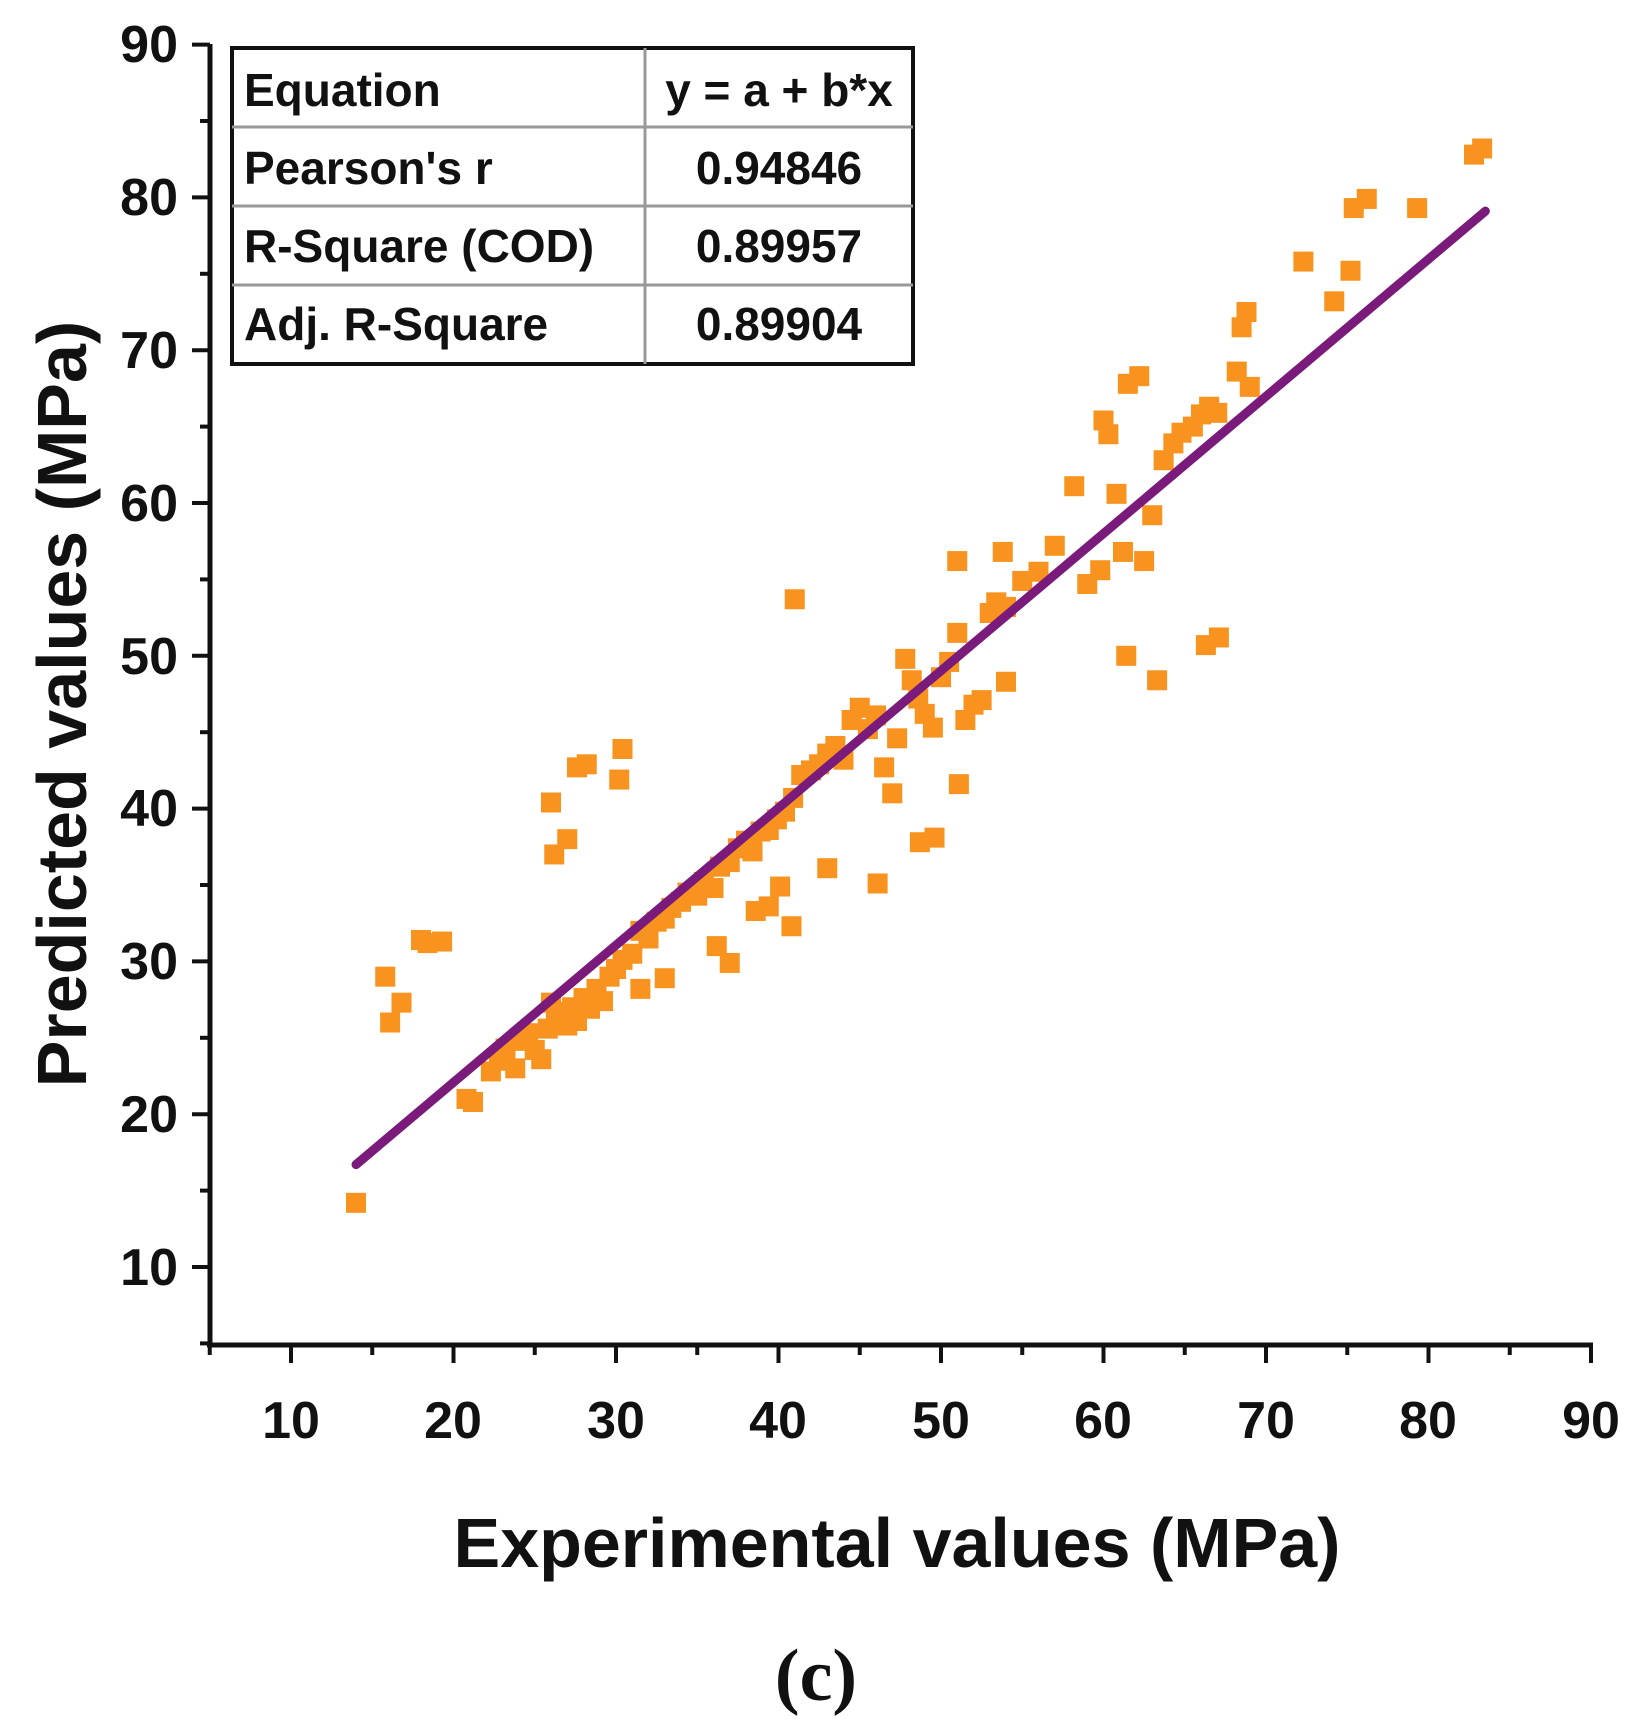  Describe the element at coordinates (779, 246) in the screenshot. I see `stats-value-r-square: 0.89957` at that location.